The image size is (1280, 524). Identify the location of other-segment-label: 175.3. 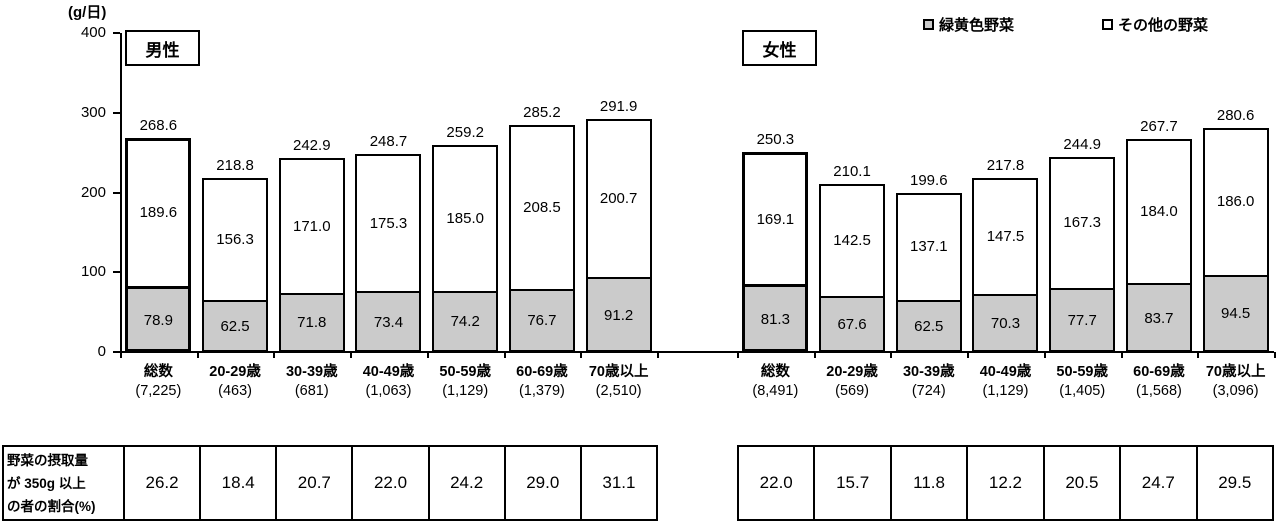
(388, 223).